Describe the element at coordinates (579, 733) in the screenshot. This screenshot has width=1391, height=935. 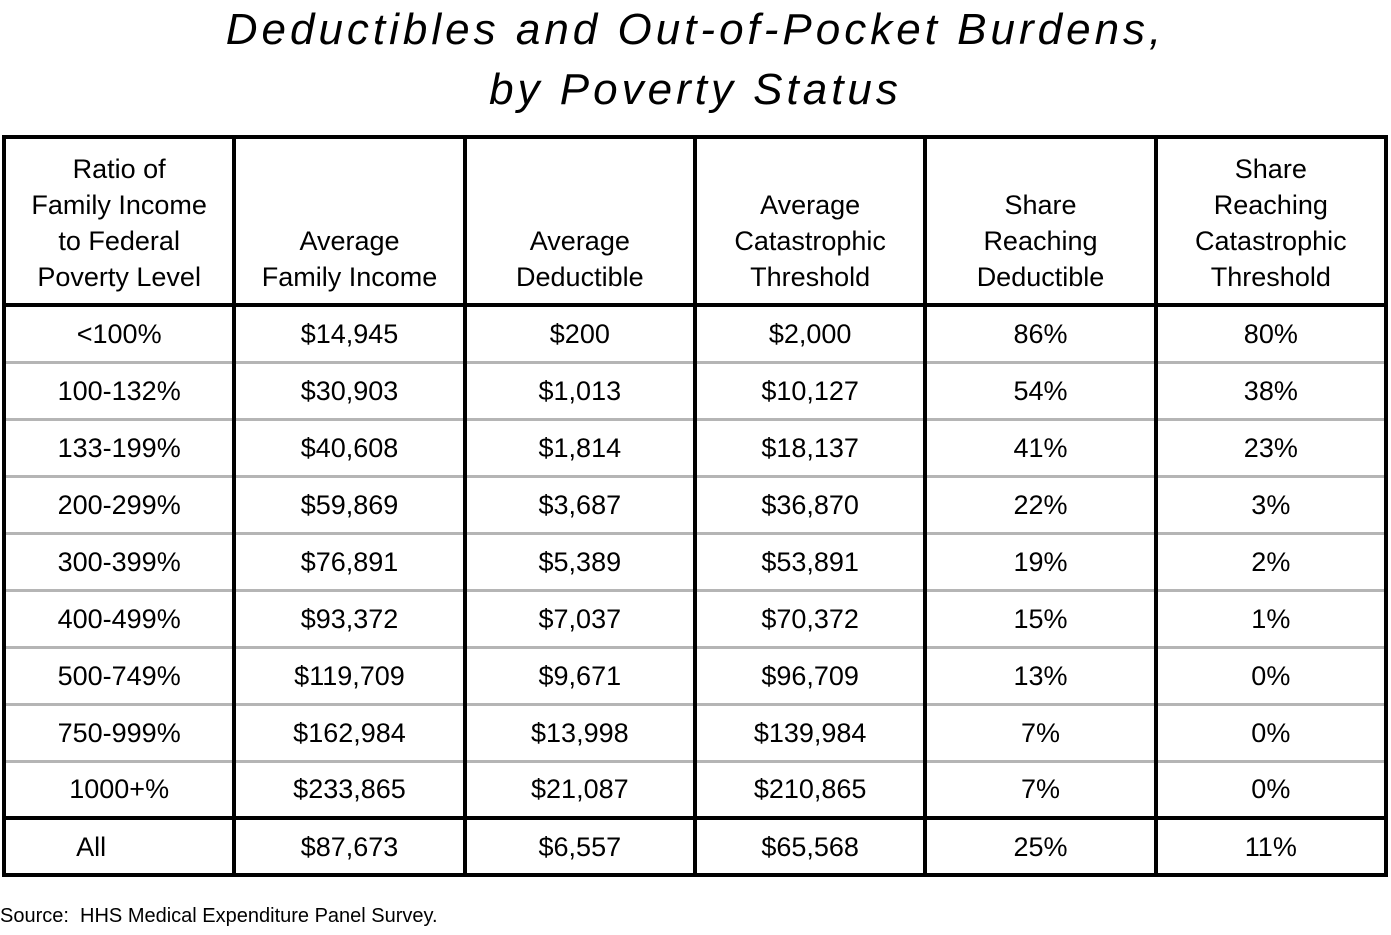
I see `table-cell: $13,998` at that location.